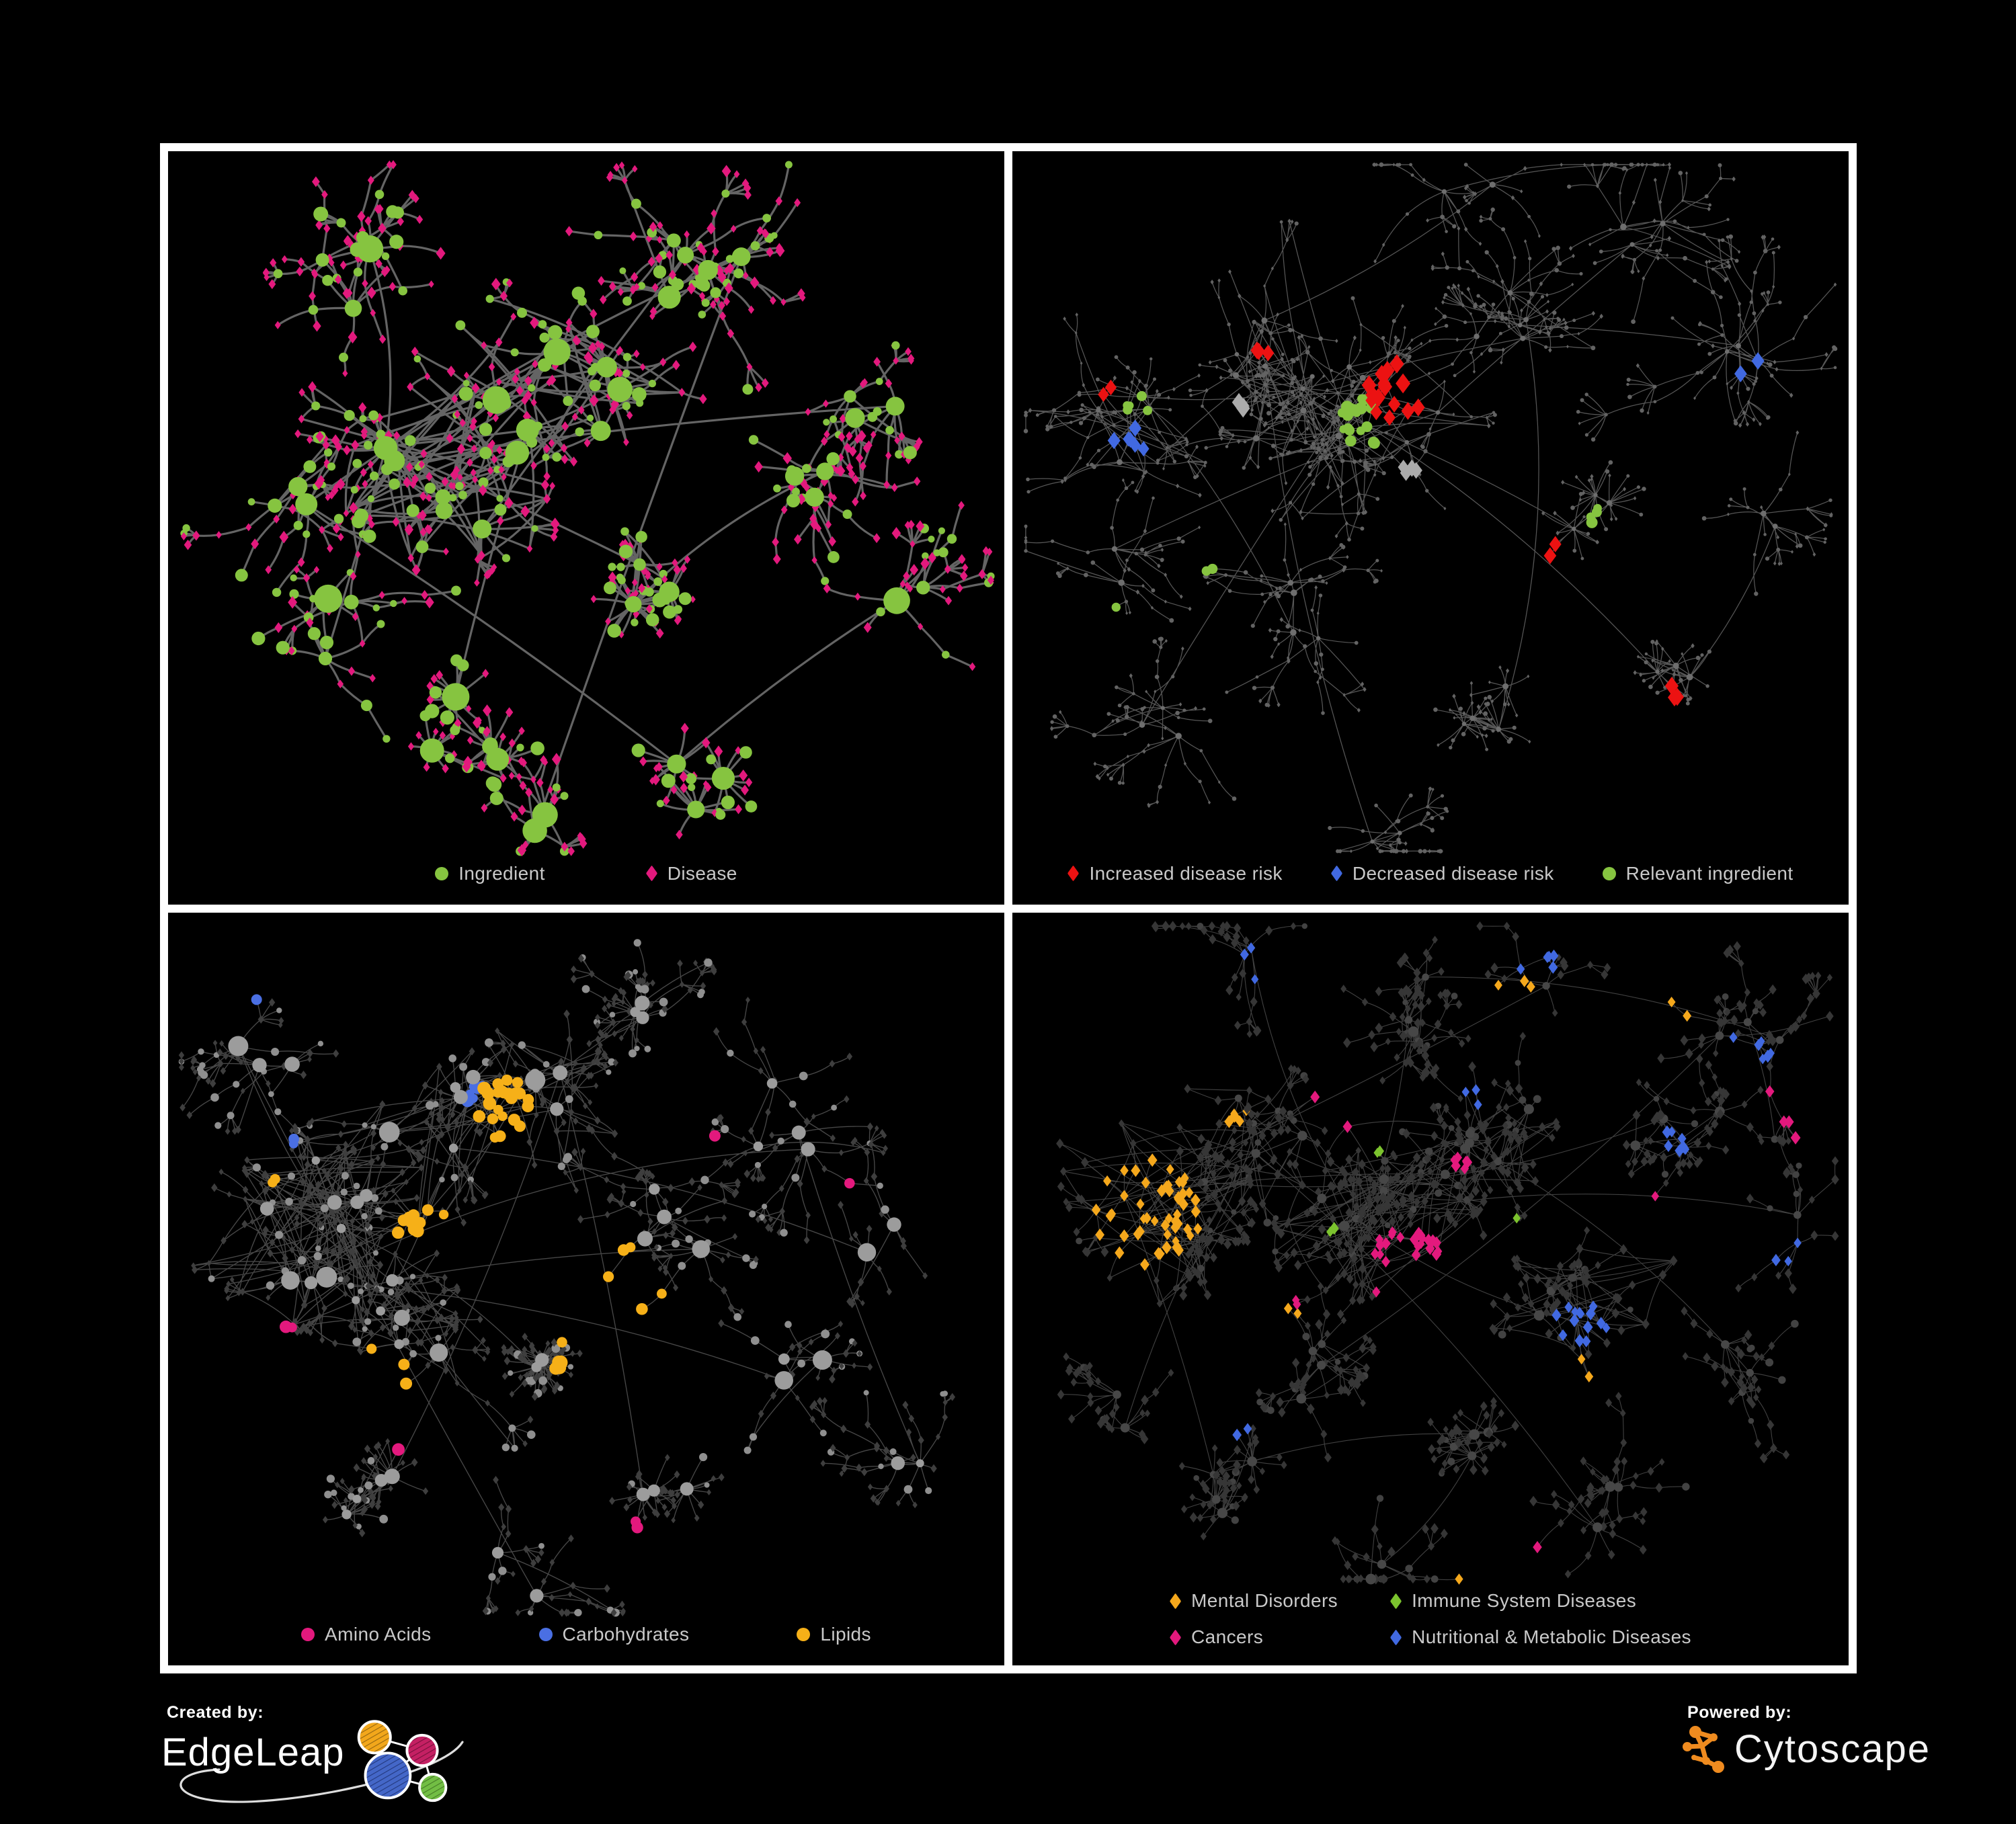 The width and height of the screenshot is (2016, 1824). I want to click on legend-item-relevant-ingredient: Relevant ingredient, so click(1697, 873).